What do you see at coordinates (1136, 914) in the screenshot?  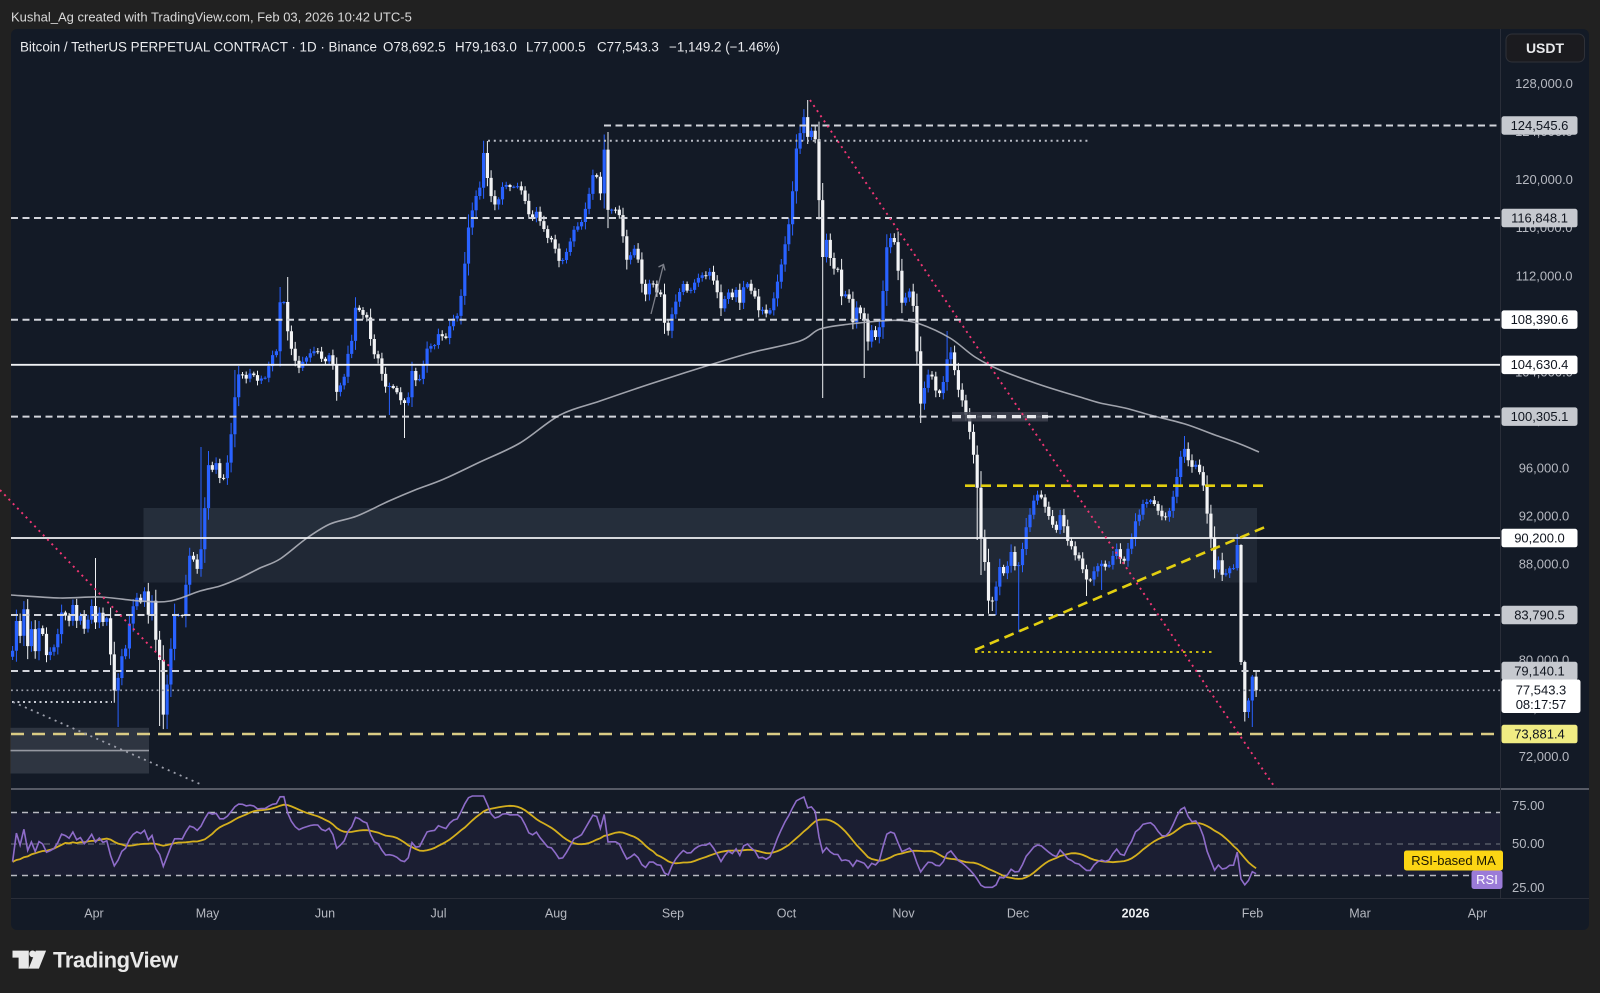 I see `svg-text: 2026` at bounding box center [1136, 914].